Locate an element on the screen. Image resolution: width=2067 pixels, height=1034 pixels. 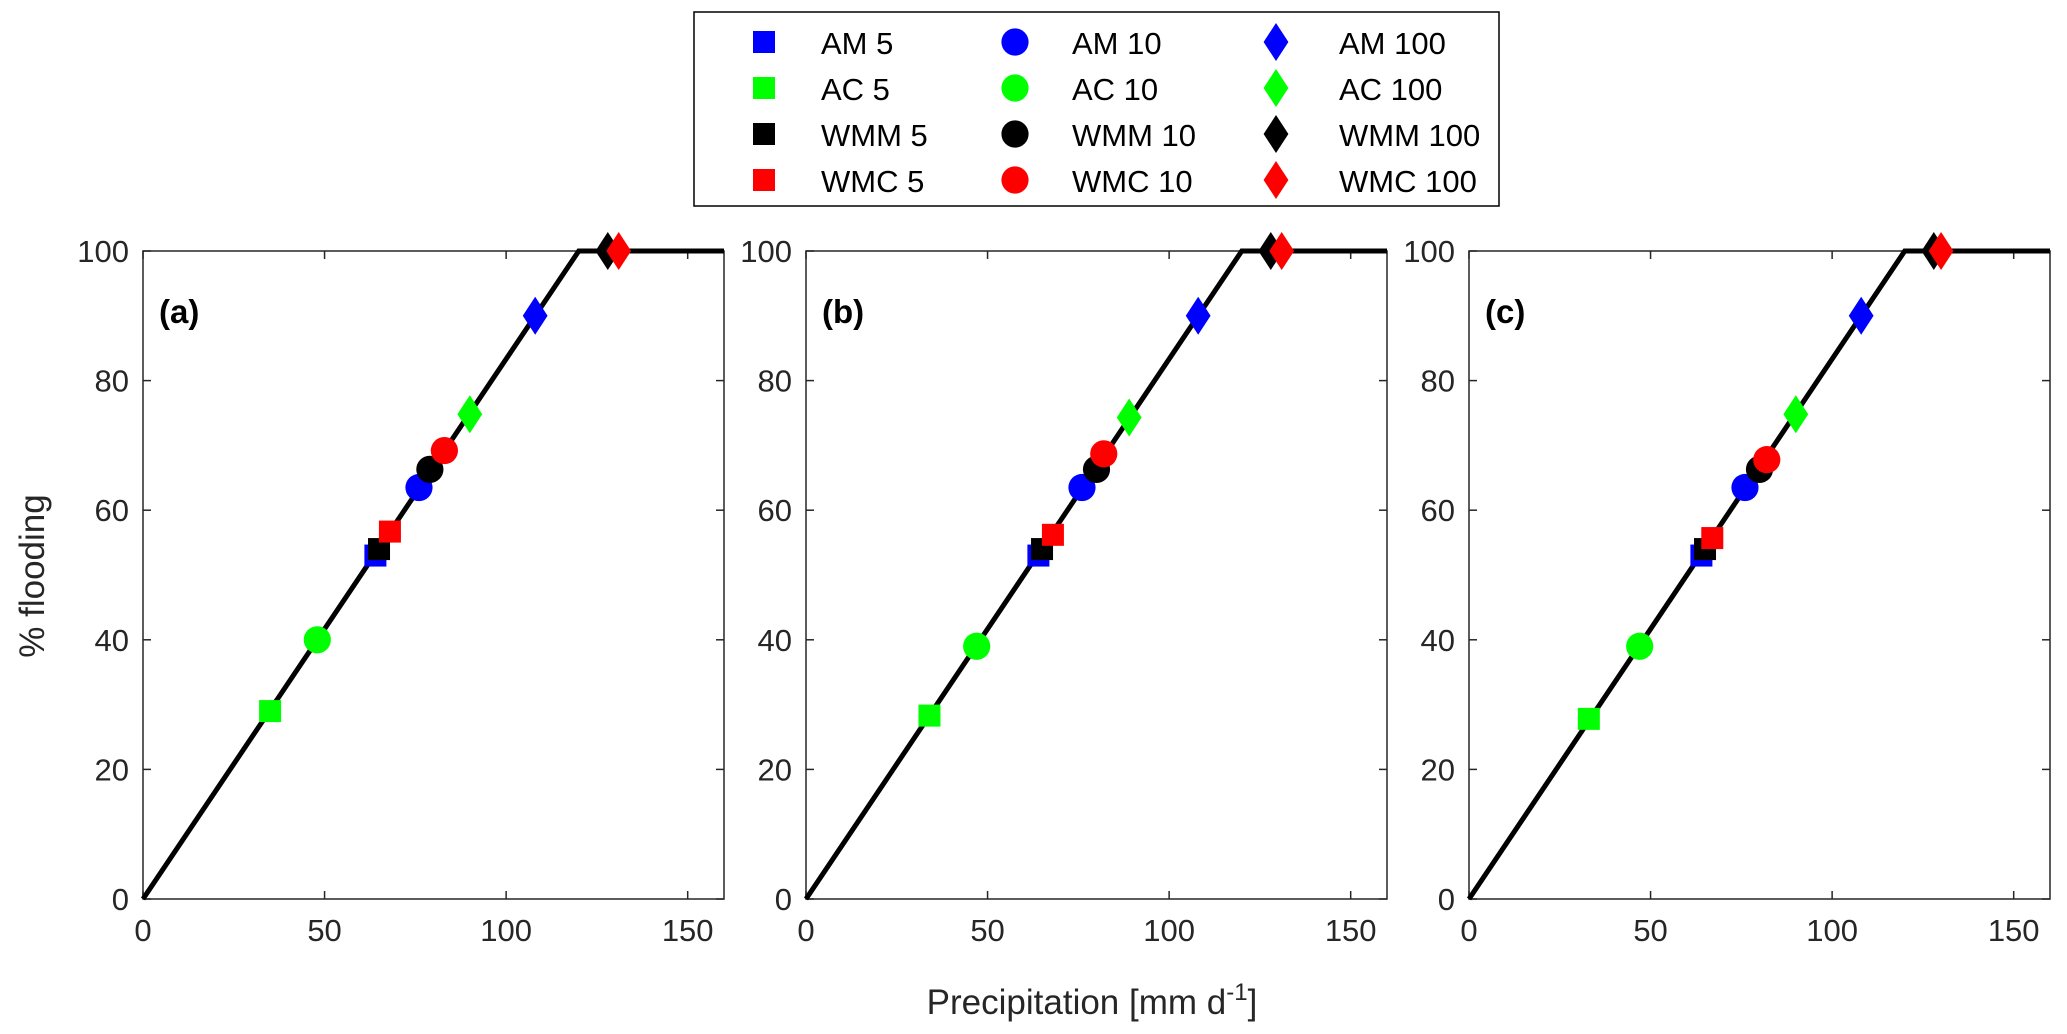
legend-entry-wmm-5: WMM 5 is located at coordinates (840, 135).